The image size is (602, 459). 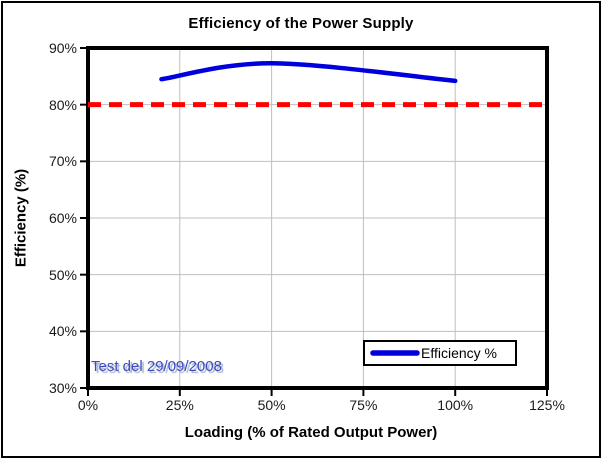 What do you see at coordinates (395, 353) in the screenshot?
I see `legend-line-sample-icon` at bounding box center [395, 353].